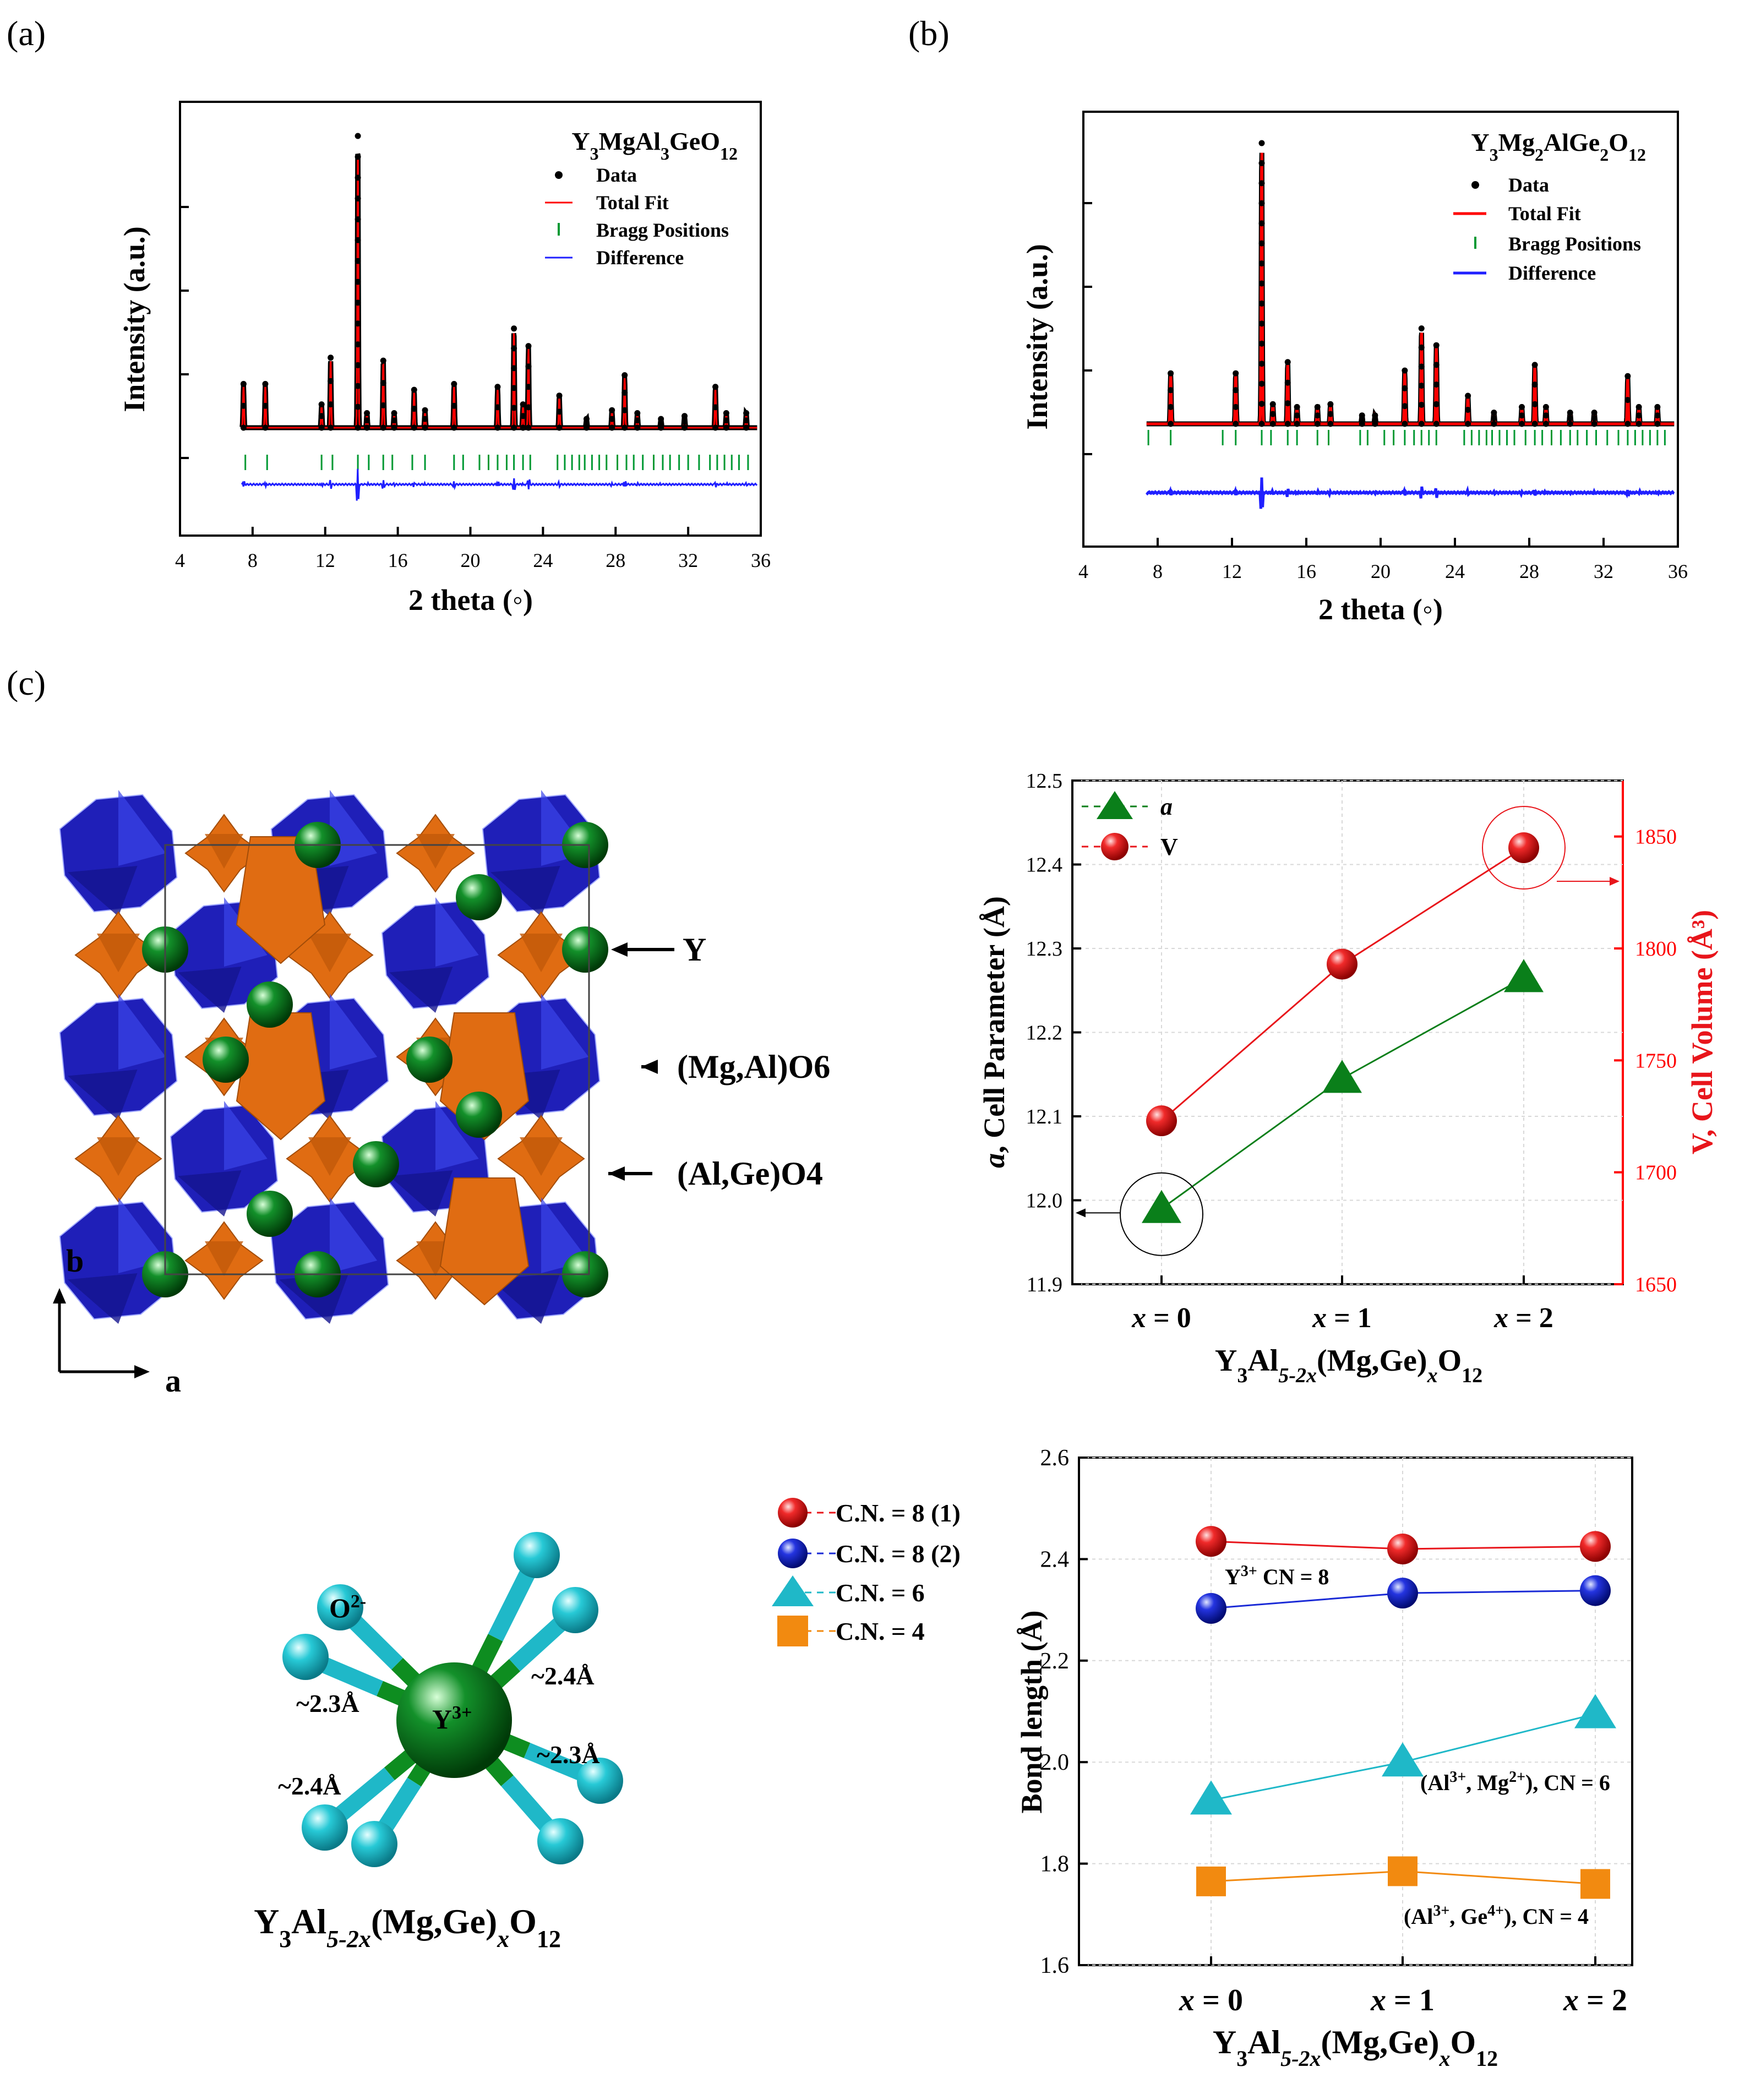  Describe the element at coordinates (173, 1381) in the screenshot. I see `axis-a-label: a` at that location.